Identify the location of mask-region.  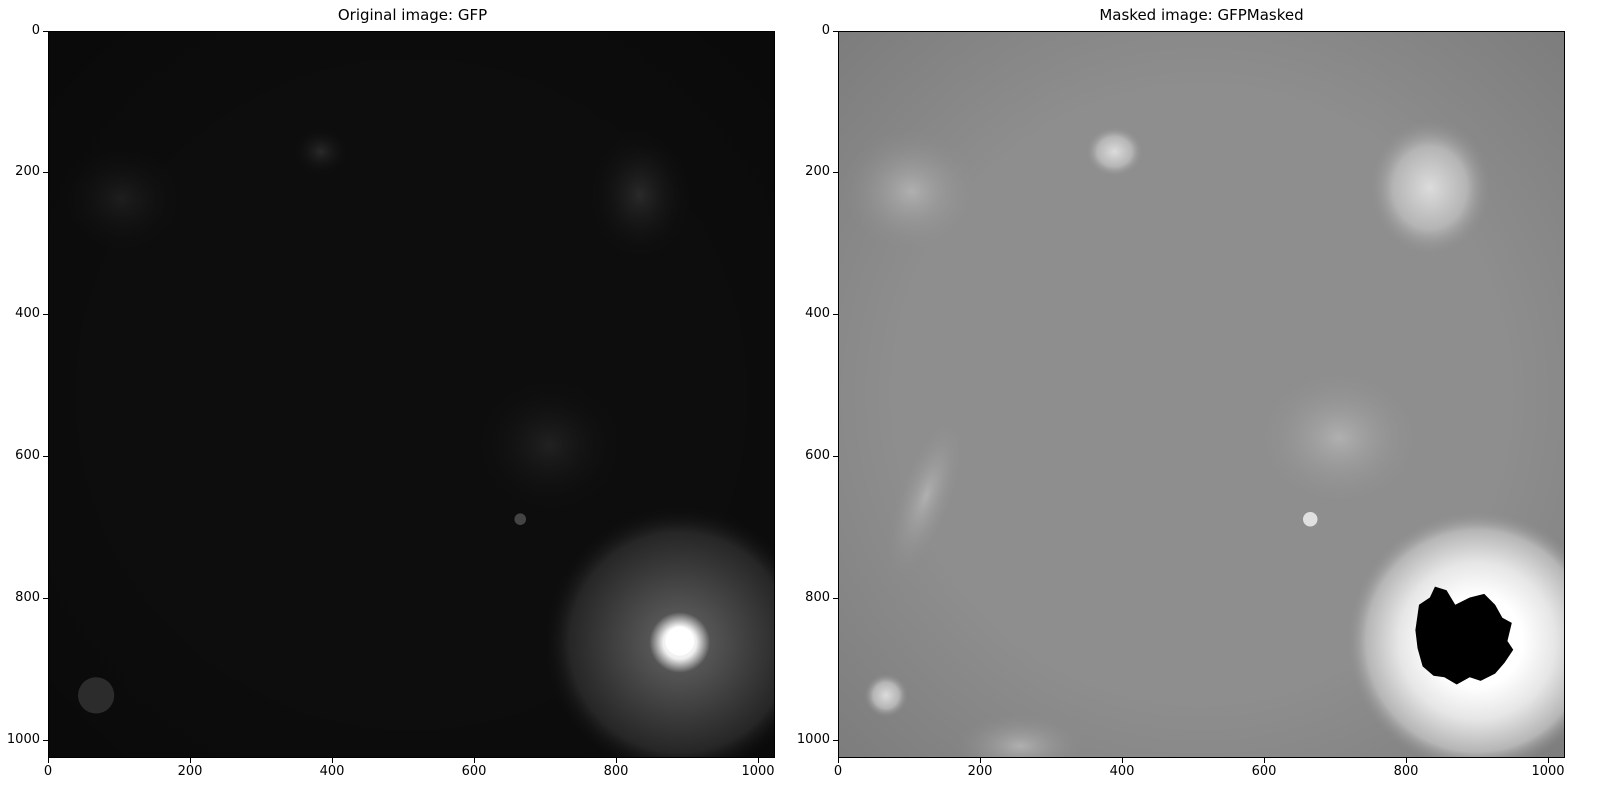
(1464, 635).